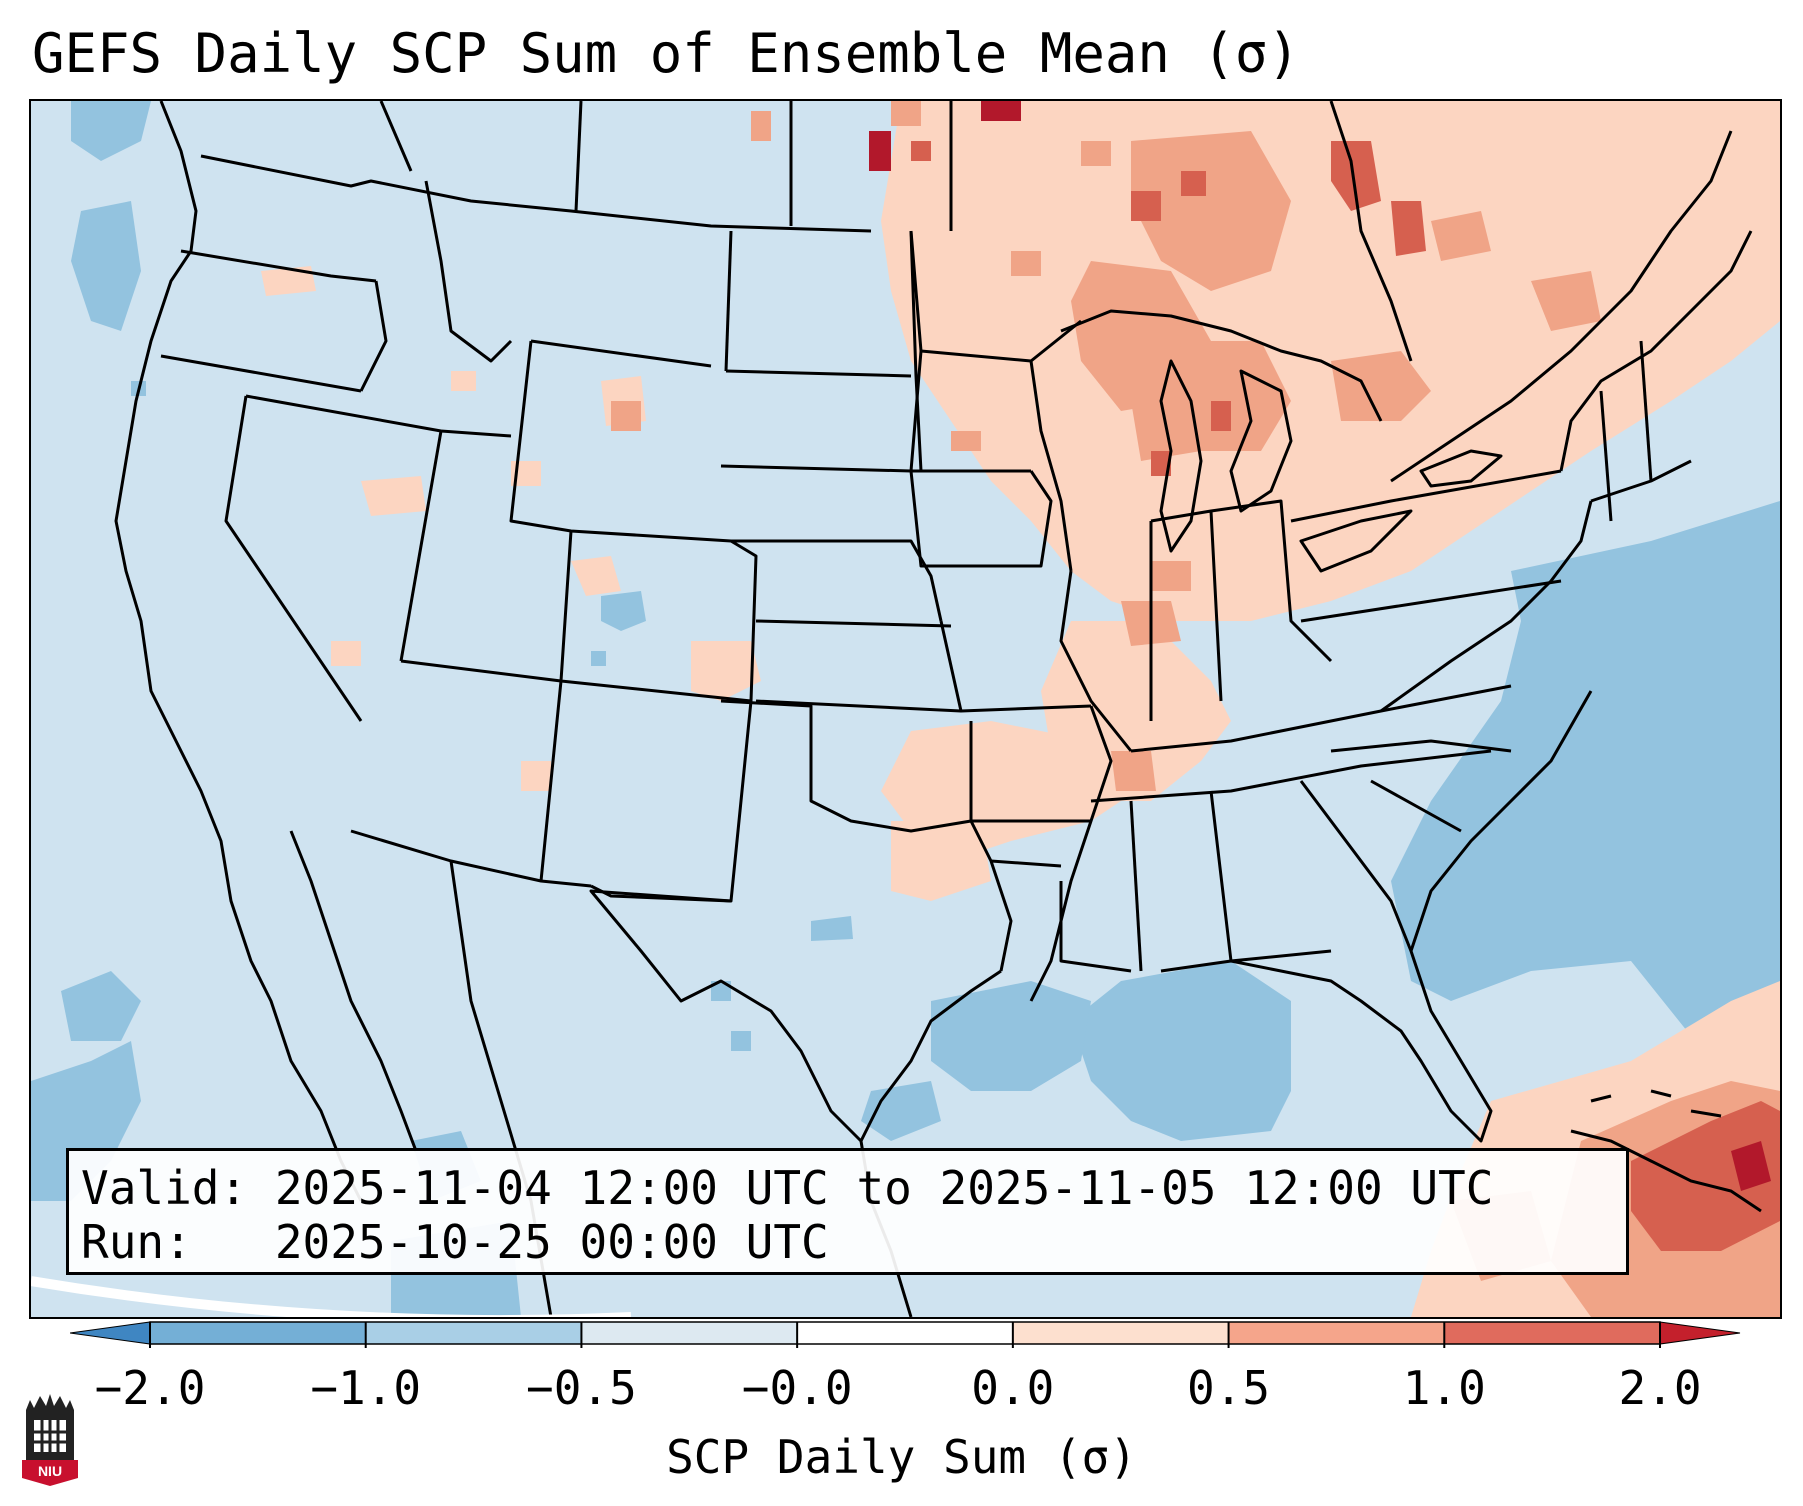  I want to click on map-title: GEFS Daily SCP Sum of Ensemble Mean (σ), so click(666, 53).